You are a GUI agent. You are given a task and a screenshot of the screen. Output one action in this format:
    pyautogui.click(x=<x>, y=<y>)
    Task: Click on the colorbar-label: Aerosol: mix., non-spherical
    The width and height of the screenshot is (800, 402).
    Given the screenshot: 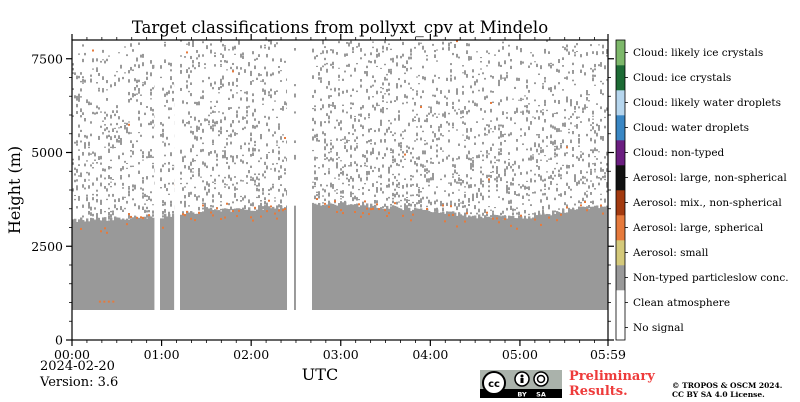 What is the action you would take?
    pyautogui.click(x=707, y=203)
    